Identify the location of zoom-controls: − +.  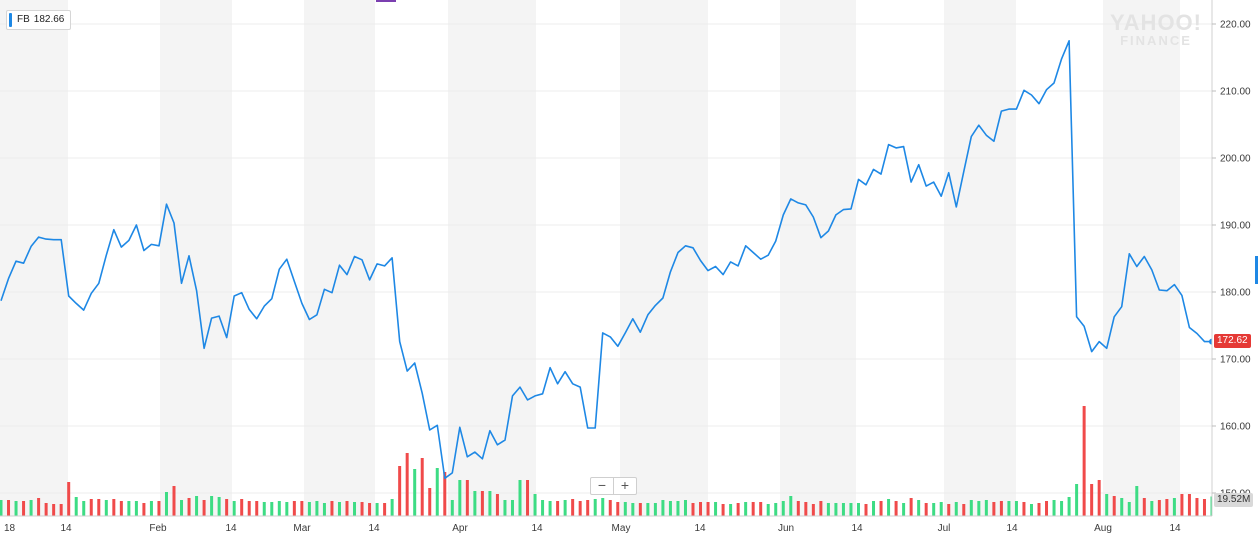
(613, 486).